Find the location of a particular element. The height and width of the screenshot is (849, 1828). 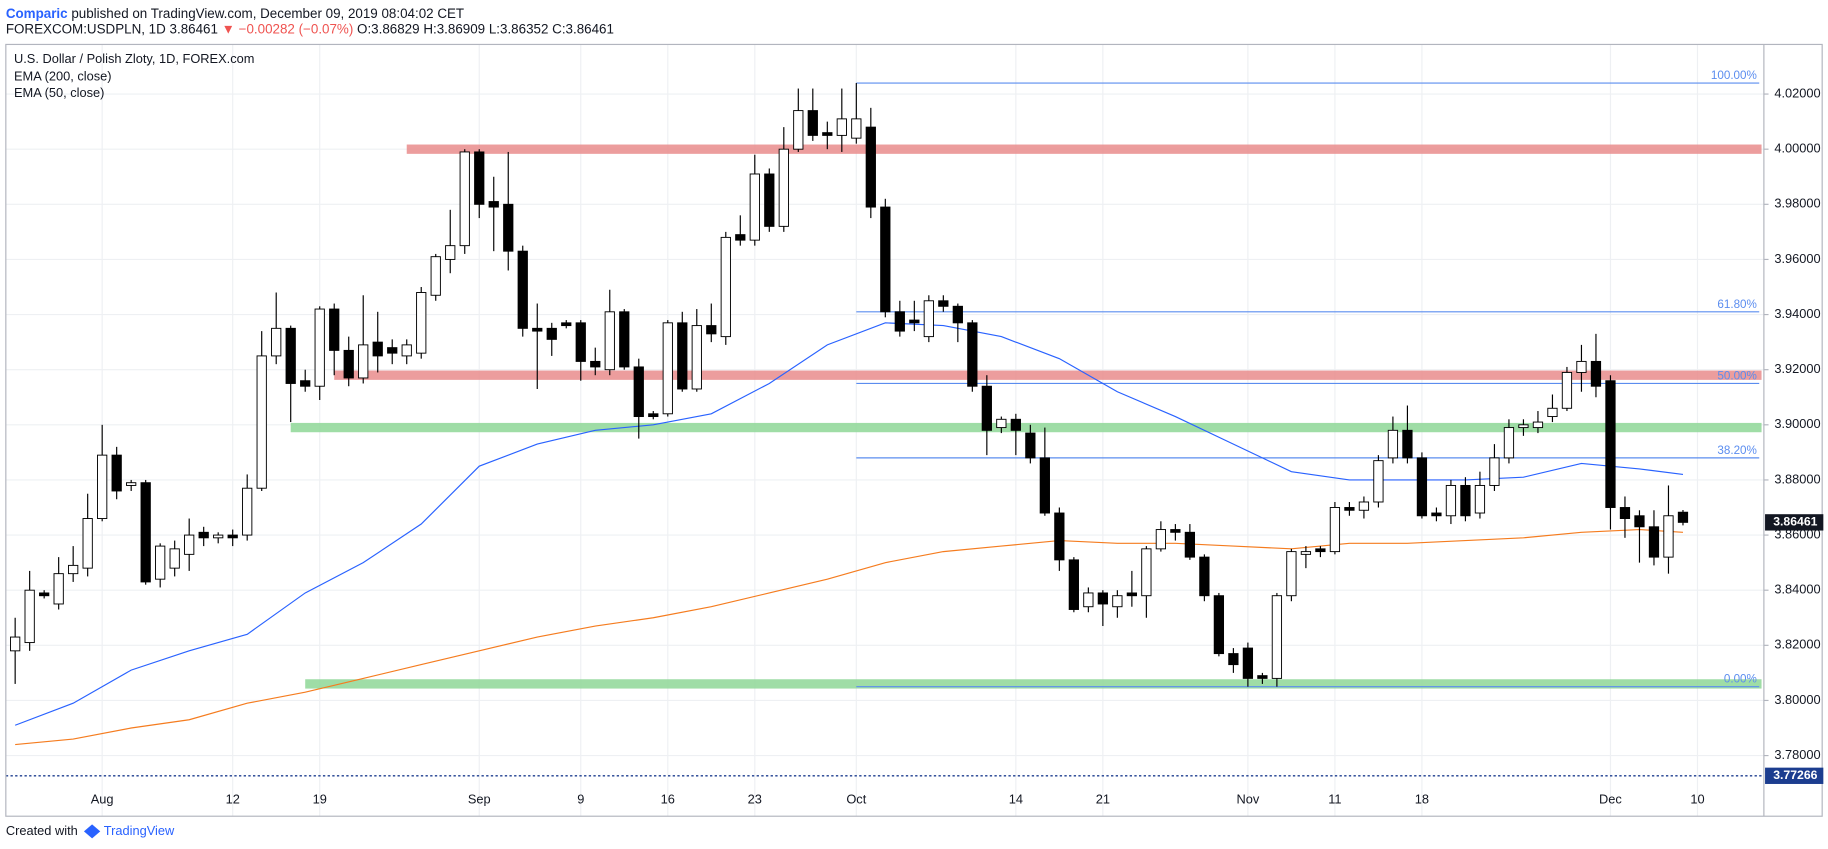

x-tick-label: 23 is located at coordinates (755, 798).